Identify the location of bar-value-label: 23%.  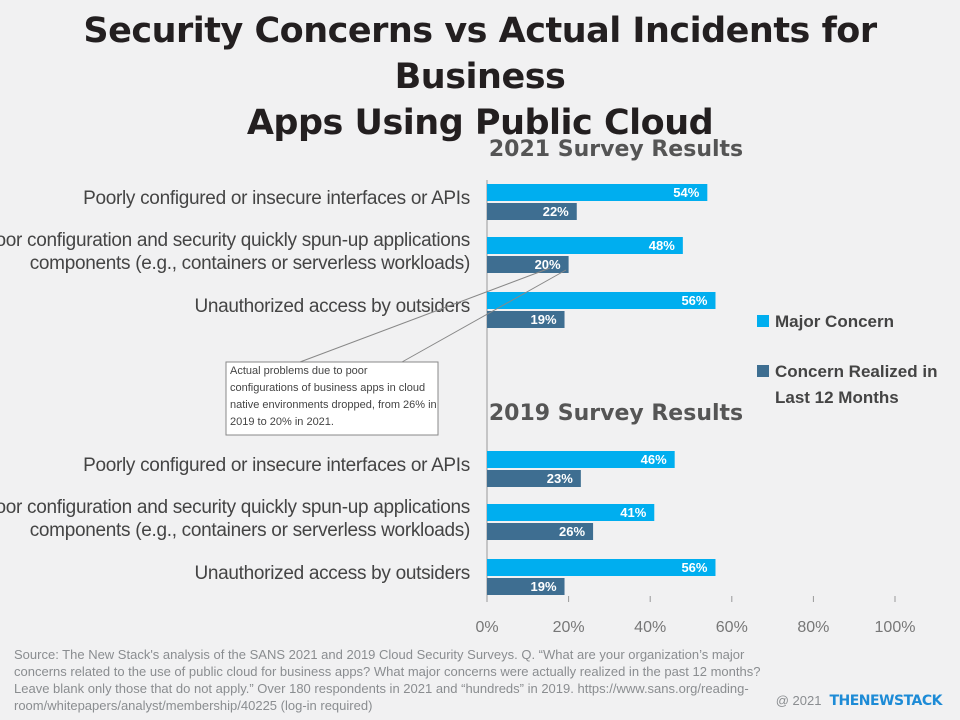
(560, 478).